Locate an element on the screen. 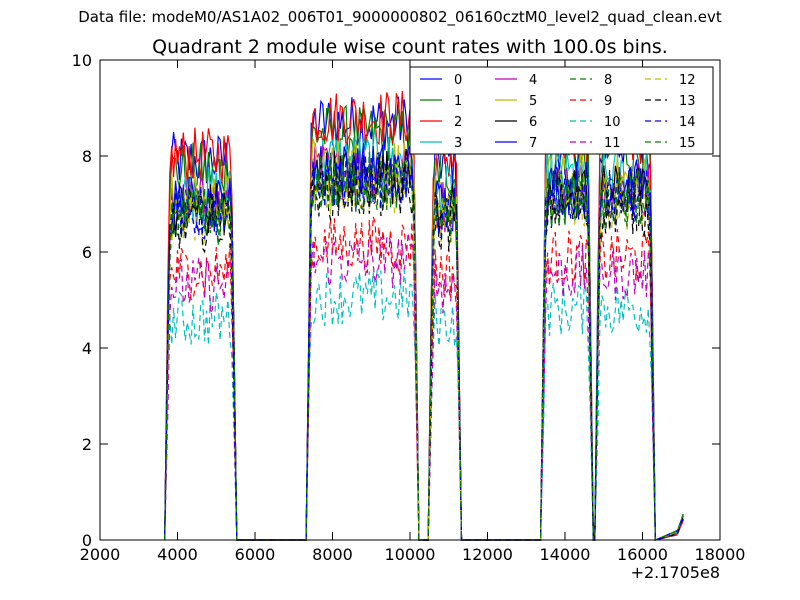 The image size is (800, 600). legend-label-2: 2 is located at coordinates (458, 122).